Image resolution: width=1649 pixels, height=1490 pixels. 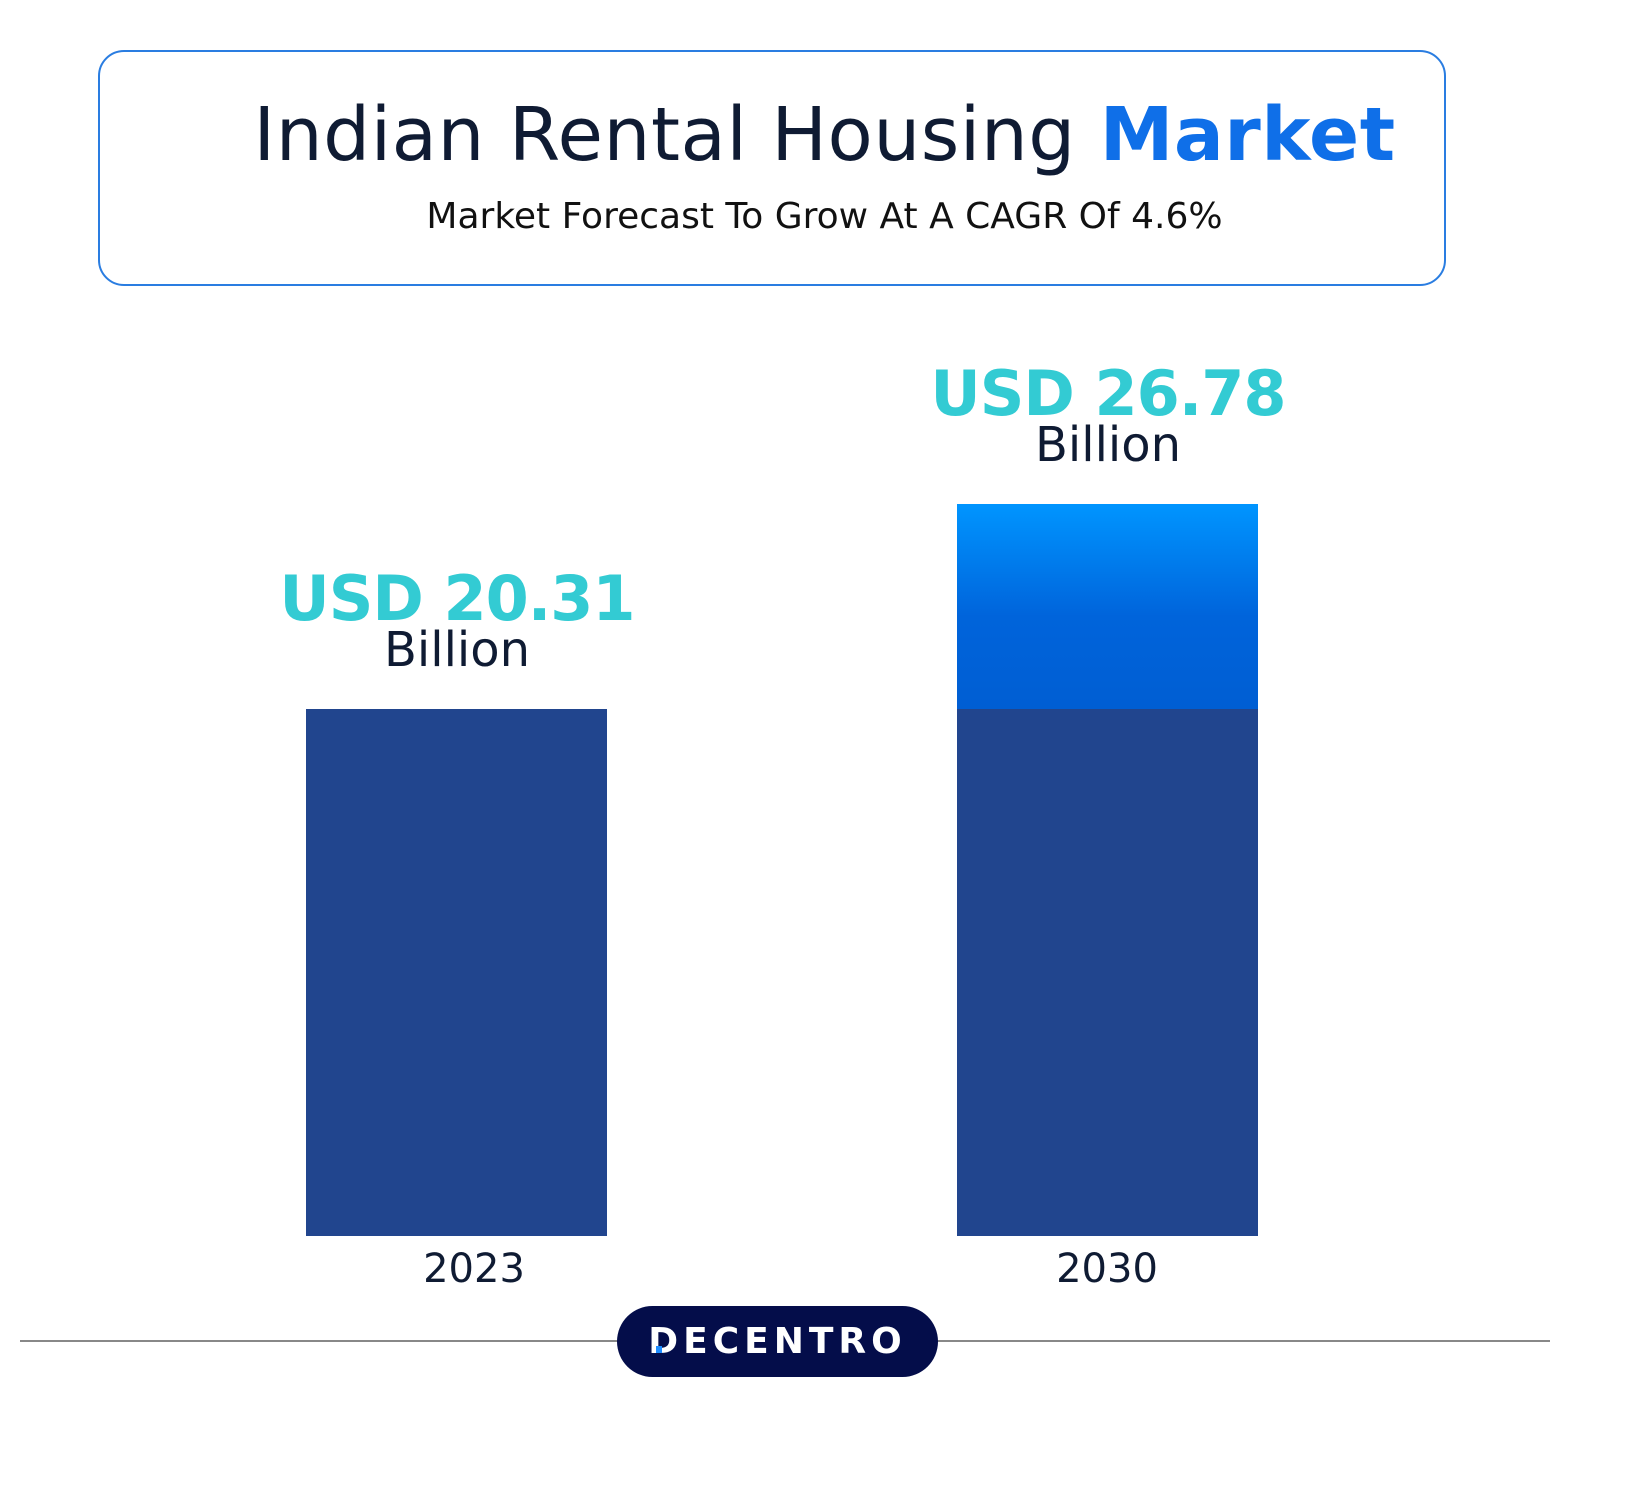 What do you see at coordinates (1108, 445) in the screenshot?
I see `bar-2030-unit: Billion` at bounding box center [1108, 445].